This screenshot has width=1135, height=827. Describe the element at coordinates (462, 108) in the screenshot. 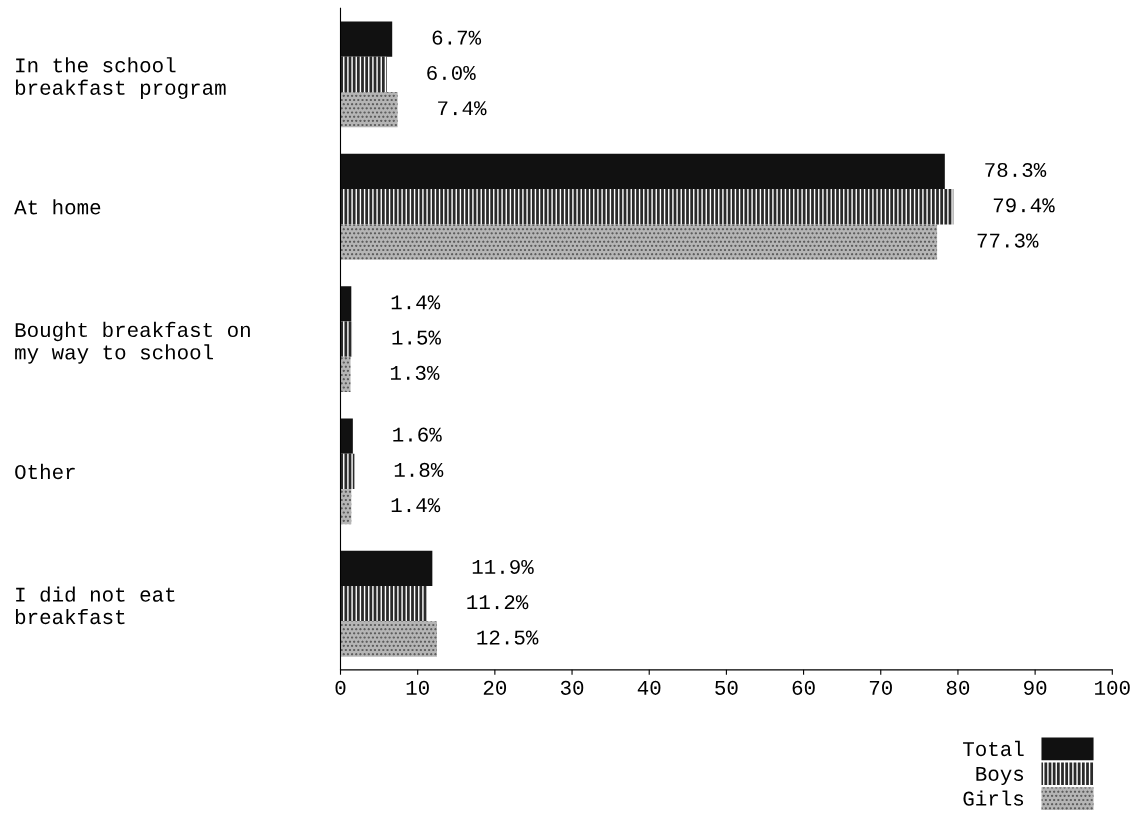

I see `data-label: 7.4%` at that location.